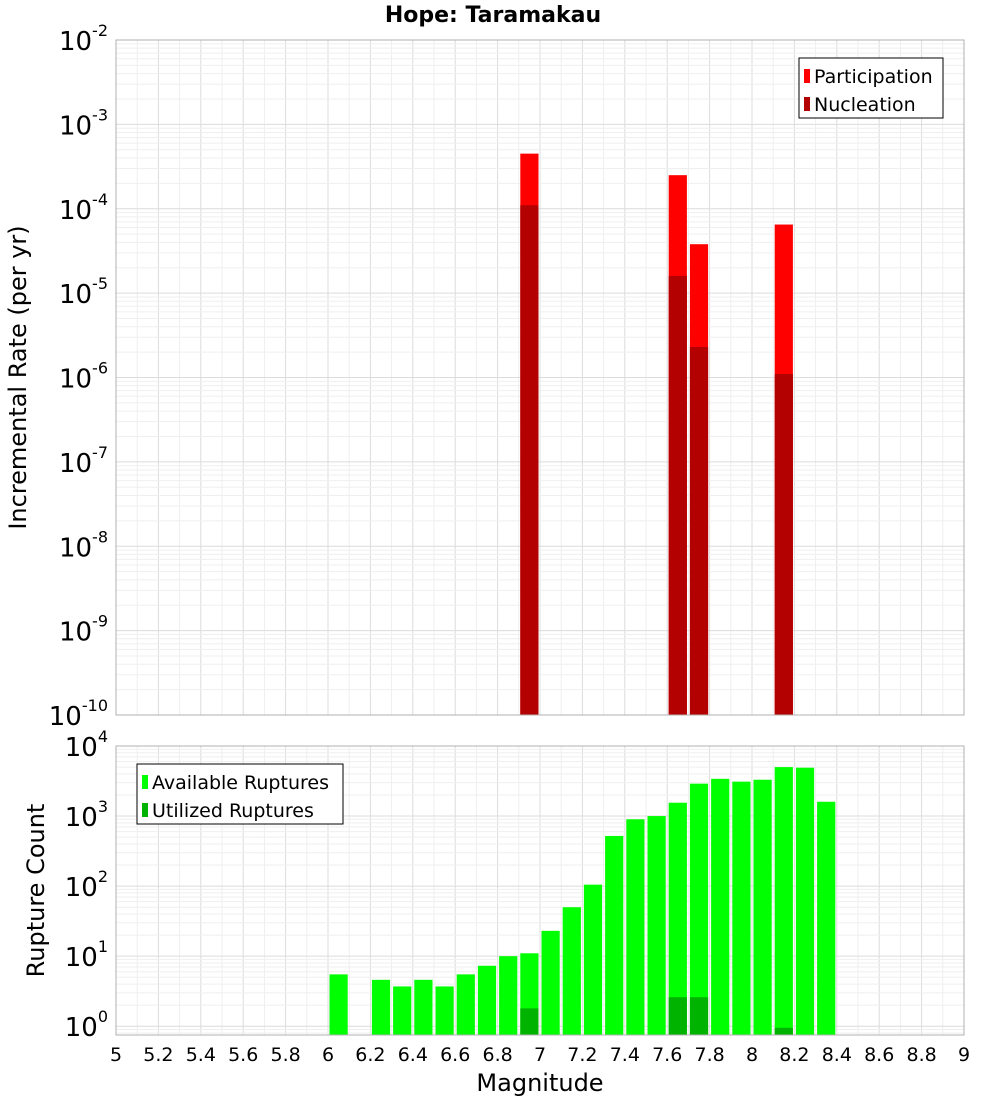  I want to click on x-tick-label: 7, so click(540, 1055).